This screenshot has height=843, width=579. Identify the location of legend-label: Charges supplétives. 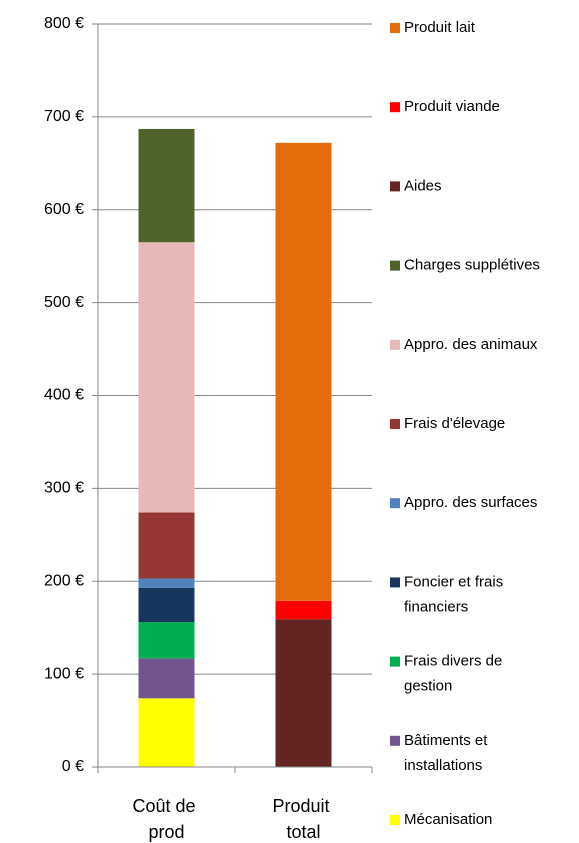
(472, 265).